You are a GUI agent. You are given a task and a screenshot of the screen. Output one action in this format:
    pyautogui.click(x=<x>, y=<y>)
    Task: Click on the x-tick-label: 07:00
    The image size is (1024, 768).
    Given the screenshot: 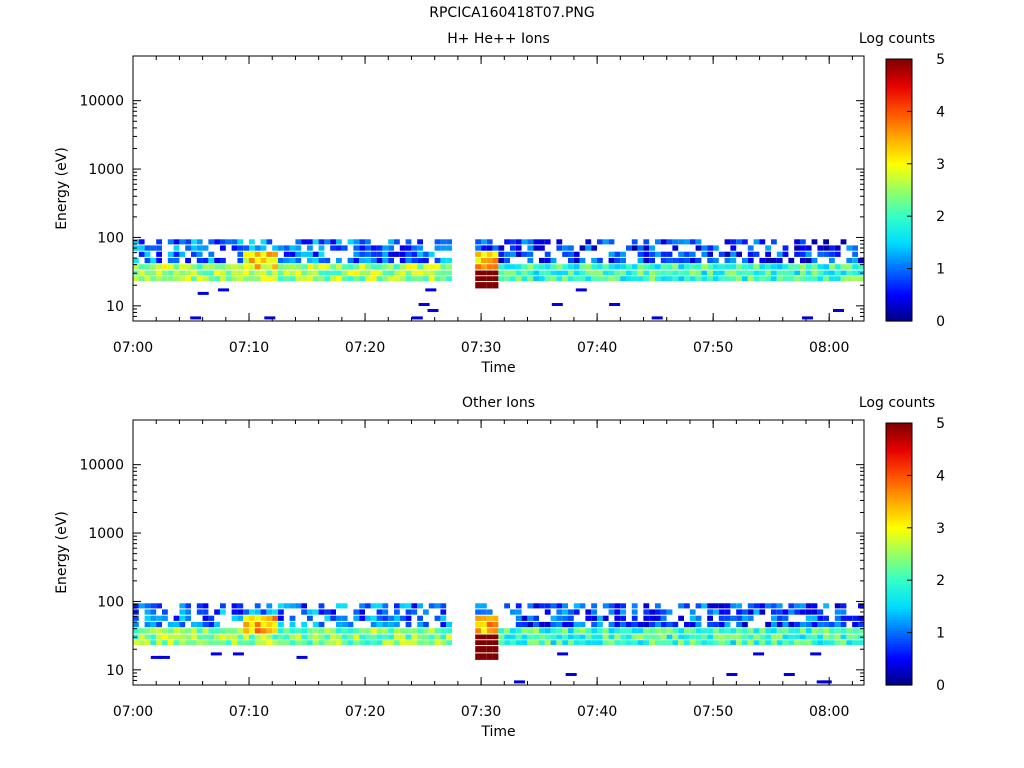 What is the action you would take?
    pyautogui.click(x=133, y=348)
    